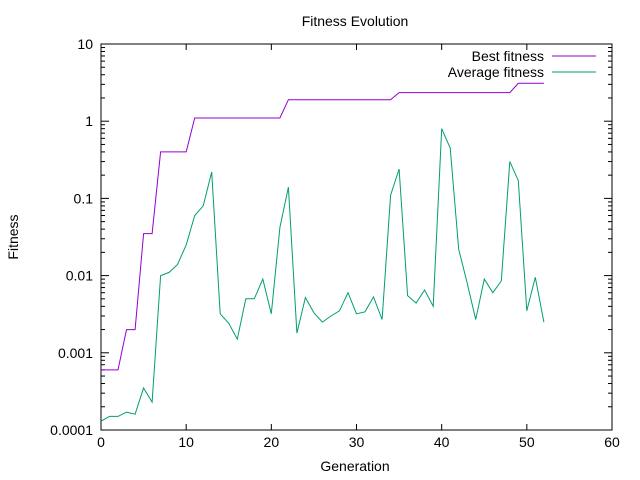 The height and width of the screenshot is (480, 640). What do you see at coordinates (75, 353) in the screenshot?
I see `y-tick-label: 0.001` at bounding box center [75, 353].